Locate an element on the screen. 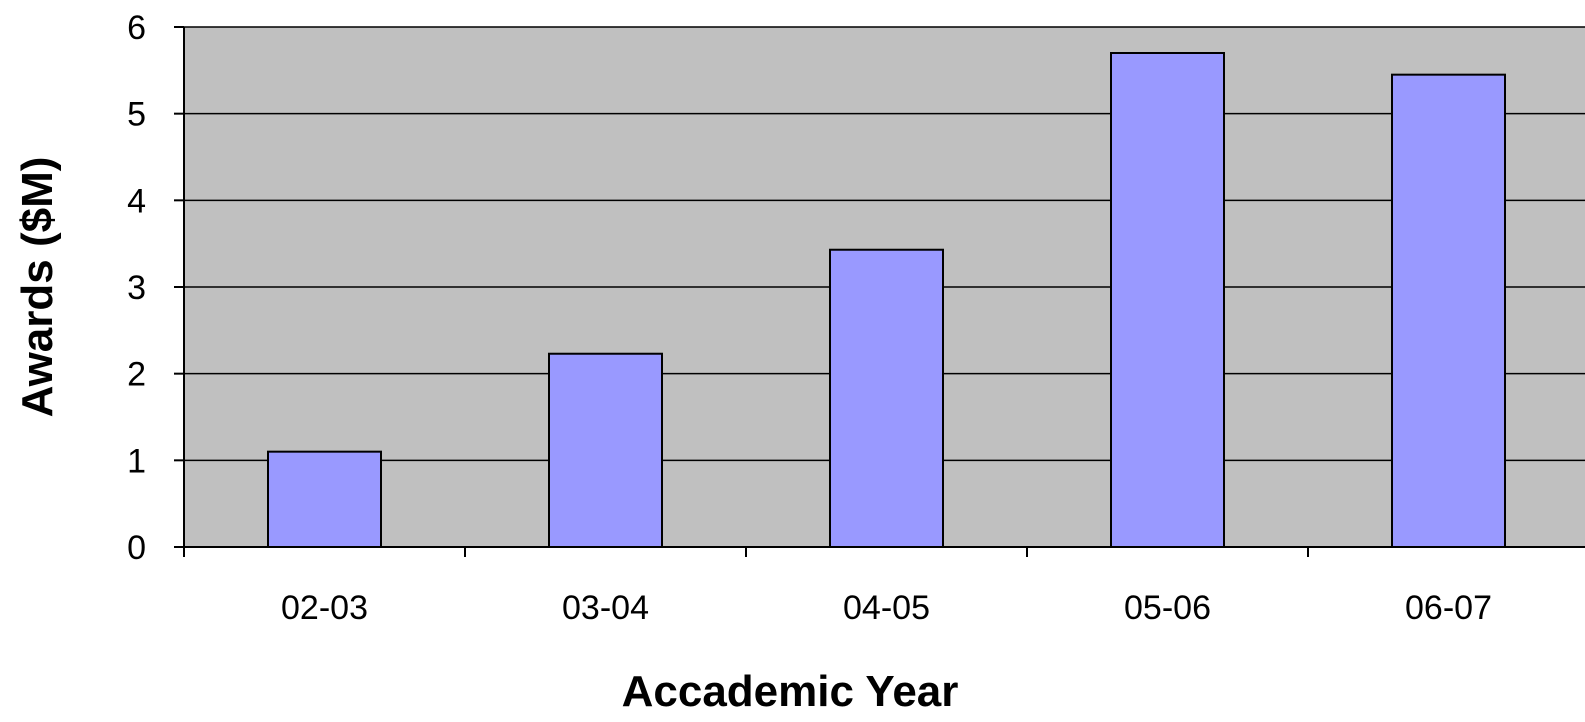  x-tick-labels: 02-03 03-04 04-05 05-06 06-07 is located at coordinates (886, 608).